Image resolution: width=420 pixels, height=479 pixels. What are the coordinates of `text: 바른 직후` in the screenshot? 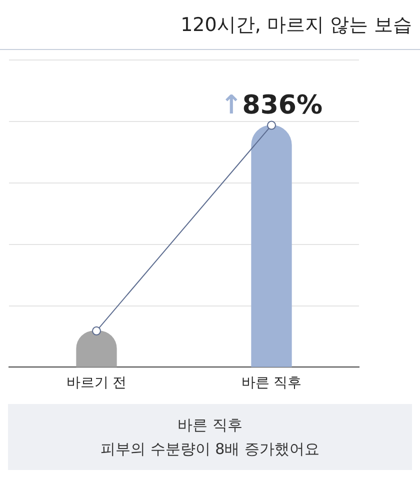 It's located at (210, 425).